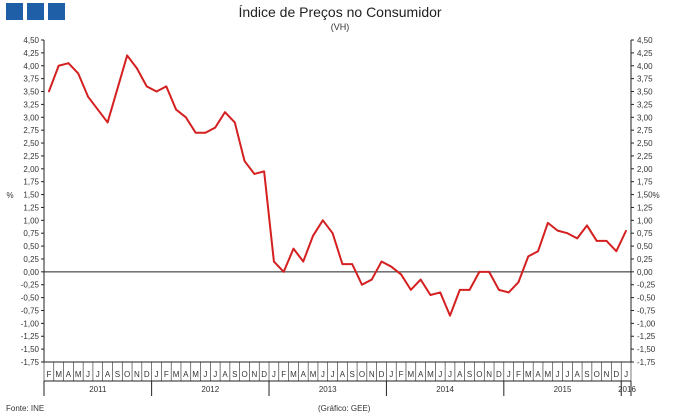 The width and height of the screenshot is (680, 419). I want to click on y-tick-label-left: 3,00, so click(31, 117).